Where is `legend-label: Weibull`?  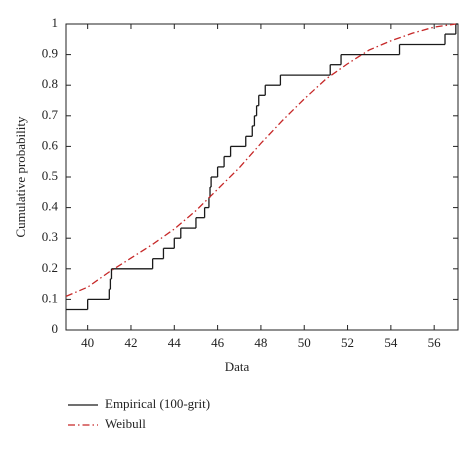
legend-label: Weibull is located at coordinates (125, 423).